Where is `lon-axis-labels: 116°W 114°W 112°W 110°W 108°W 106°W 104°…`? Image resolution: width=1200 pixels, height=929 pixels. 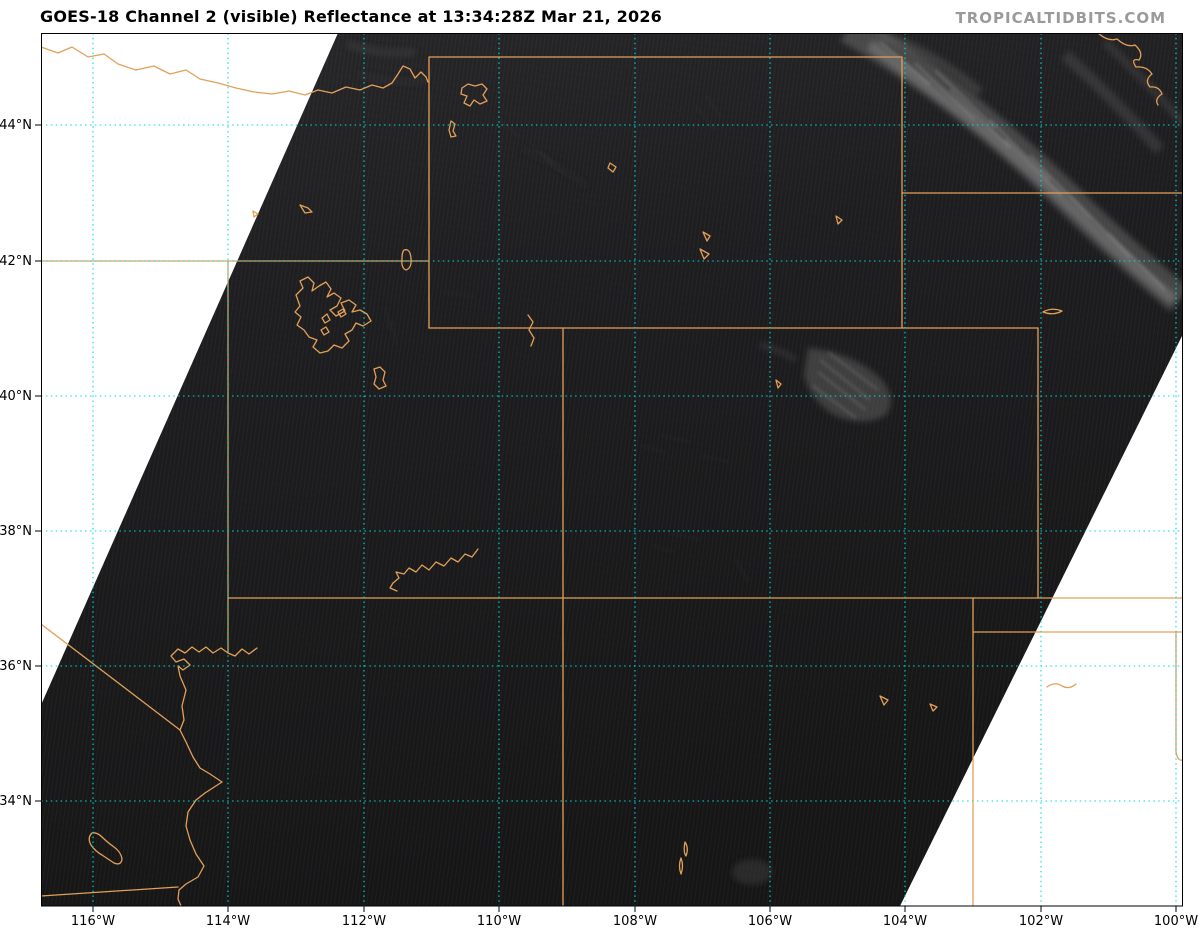
lon-axis-labels: 116°W 114°W 112°W 110°W 108°W 106°W 104°… is located at coordinates (634, 921).